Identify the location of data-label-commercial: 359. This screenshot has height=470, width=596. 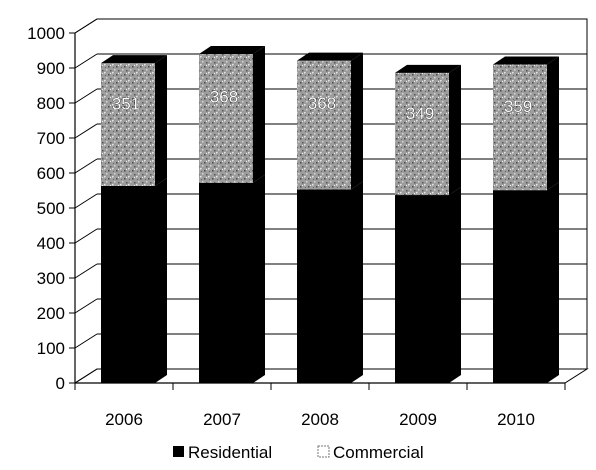
(518, 106).